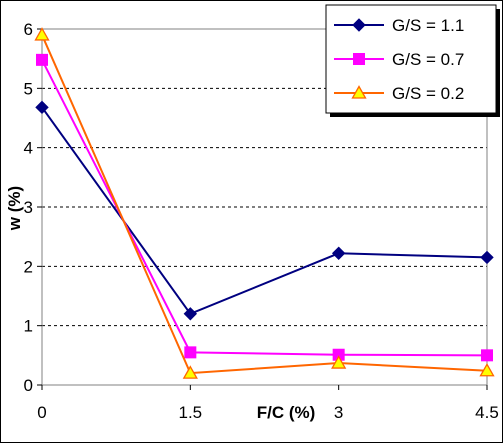 This screenshot has width=503, height=443. What do you see at coordinates (28, 207) in the screenshot?
I see `y-tick-label: 3` at bounding box center [28, 207].